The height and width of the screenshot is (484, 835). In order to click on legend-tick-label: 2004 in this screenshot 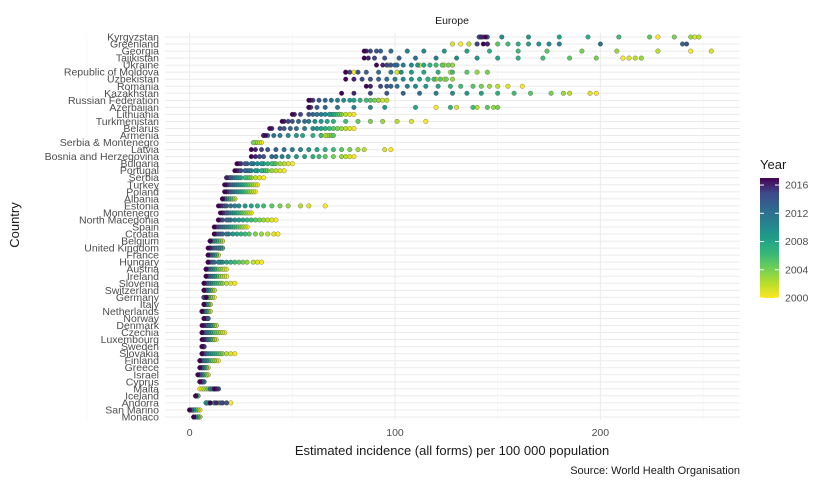, I will do `click(797, 270)`.